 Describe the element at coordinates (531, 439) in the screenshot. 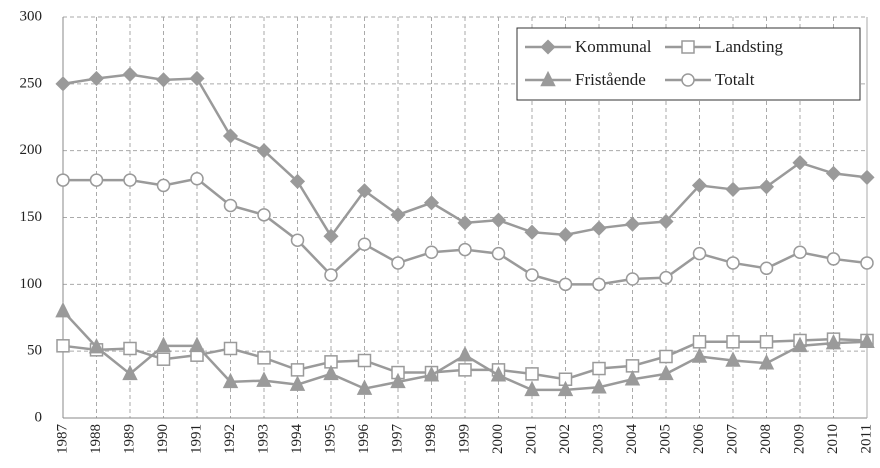

I see `x-tick-label: 2001` at that location.